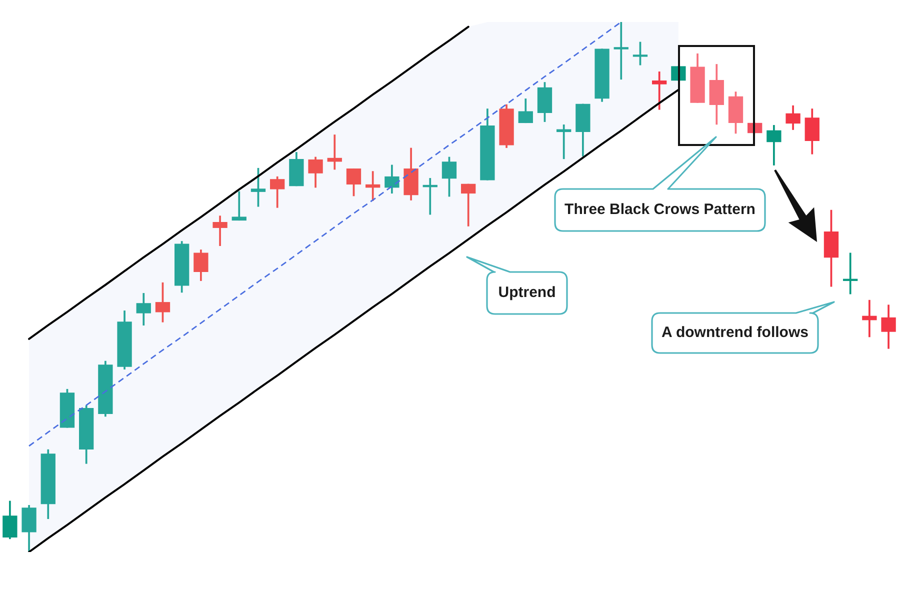 The image size is (900, 600). I want to click on annotation: Three Black Crows Pattern, so click(660, 210).